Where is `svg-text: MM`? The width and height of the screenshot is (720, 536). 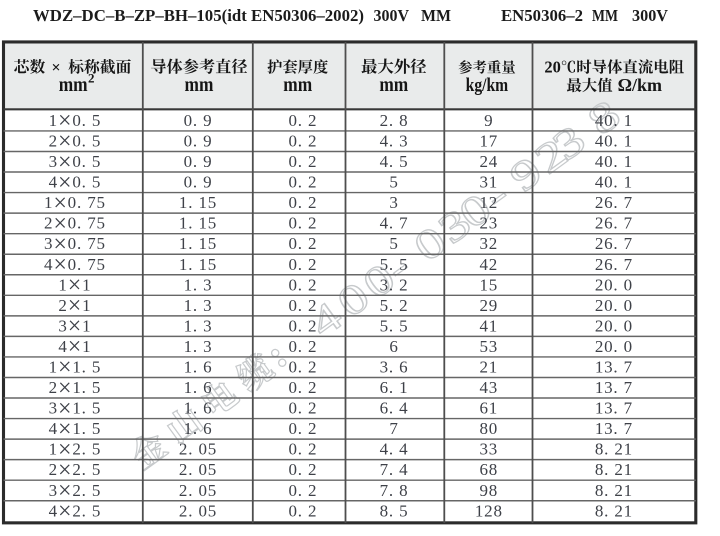
svg-text: MM is located at coordinates (436, 15).